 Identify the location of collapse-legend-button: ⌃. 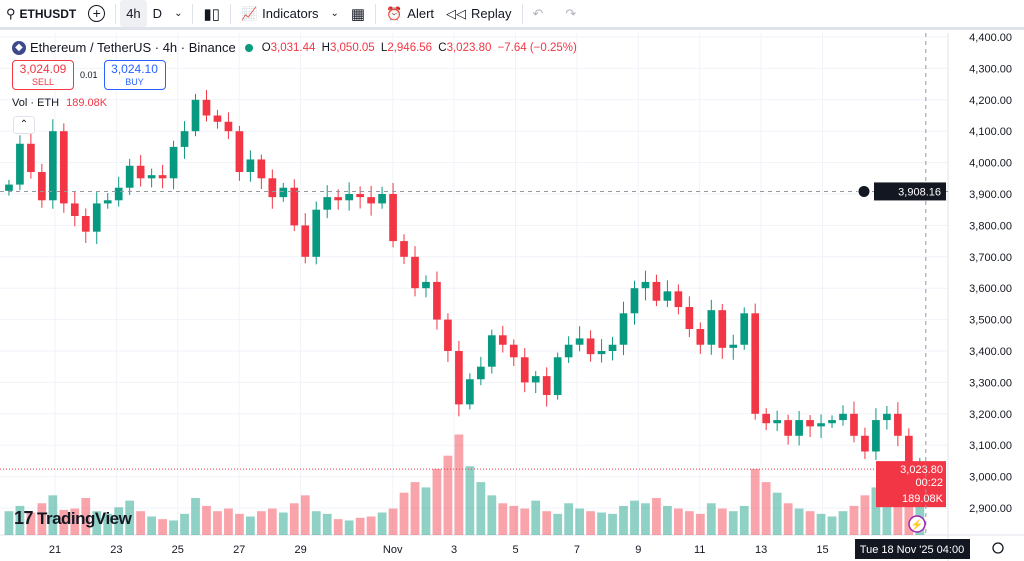
(24, 125).